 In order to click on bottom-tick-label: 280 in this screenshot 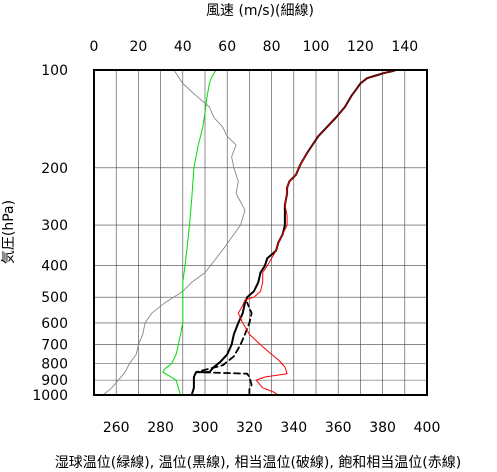, I will do `click(160, 428)`.